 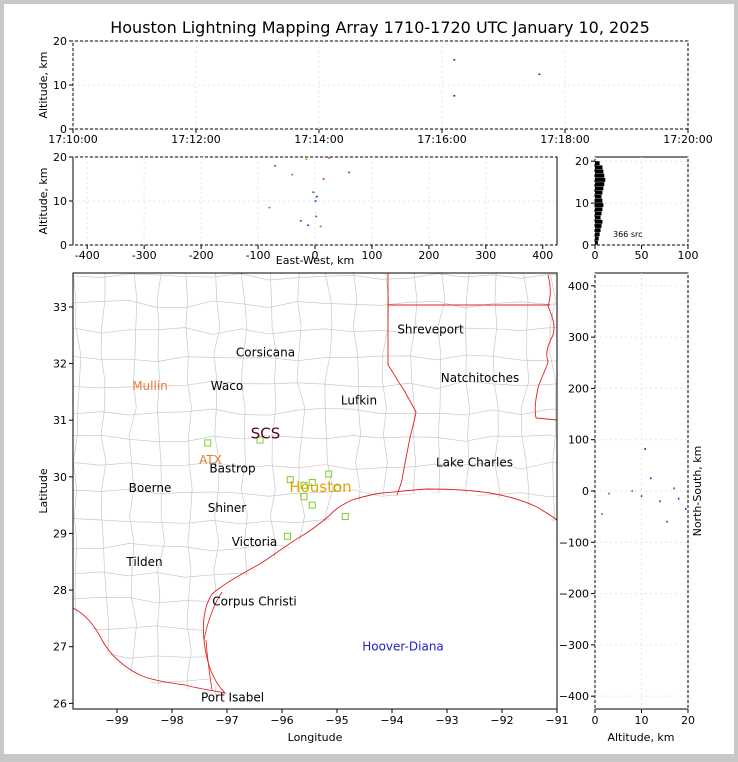 I want to click on city-label: Houston, so click(x=320, y=487).